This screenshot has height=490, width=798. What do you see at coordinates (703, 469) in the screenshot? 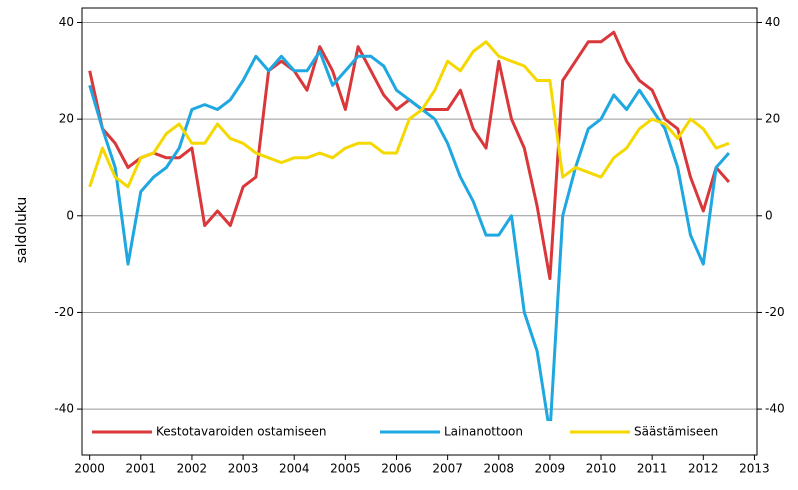
I see `x-tick-label: 2012` at bounding box center [703, 469].